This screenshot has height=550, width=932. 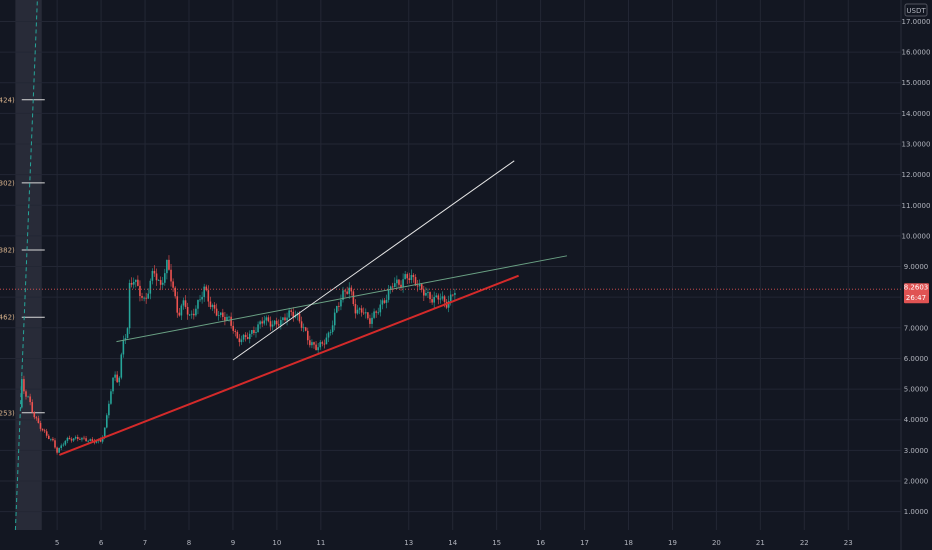 I want to click on x-tick-label: 5, so click(x=57, y=543).